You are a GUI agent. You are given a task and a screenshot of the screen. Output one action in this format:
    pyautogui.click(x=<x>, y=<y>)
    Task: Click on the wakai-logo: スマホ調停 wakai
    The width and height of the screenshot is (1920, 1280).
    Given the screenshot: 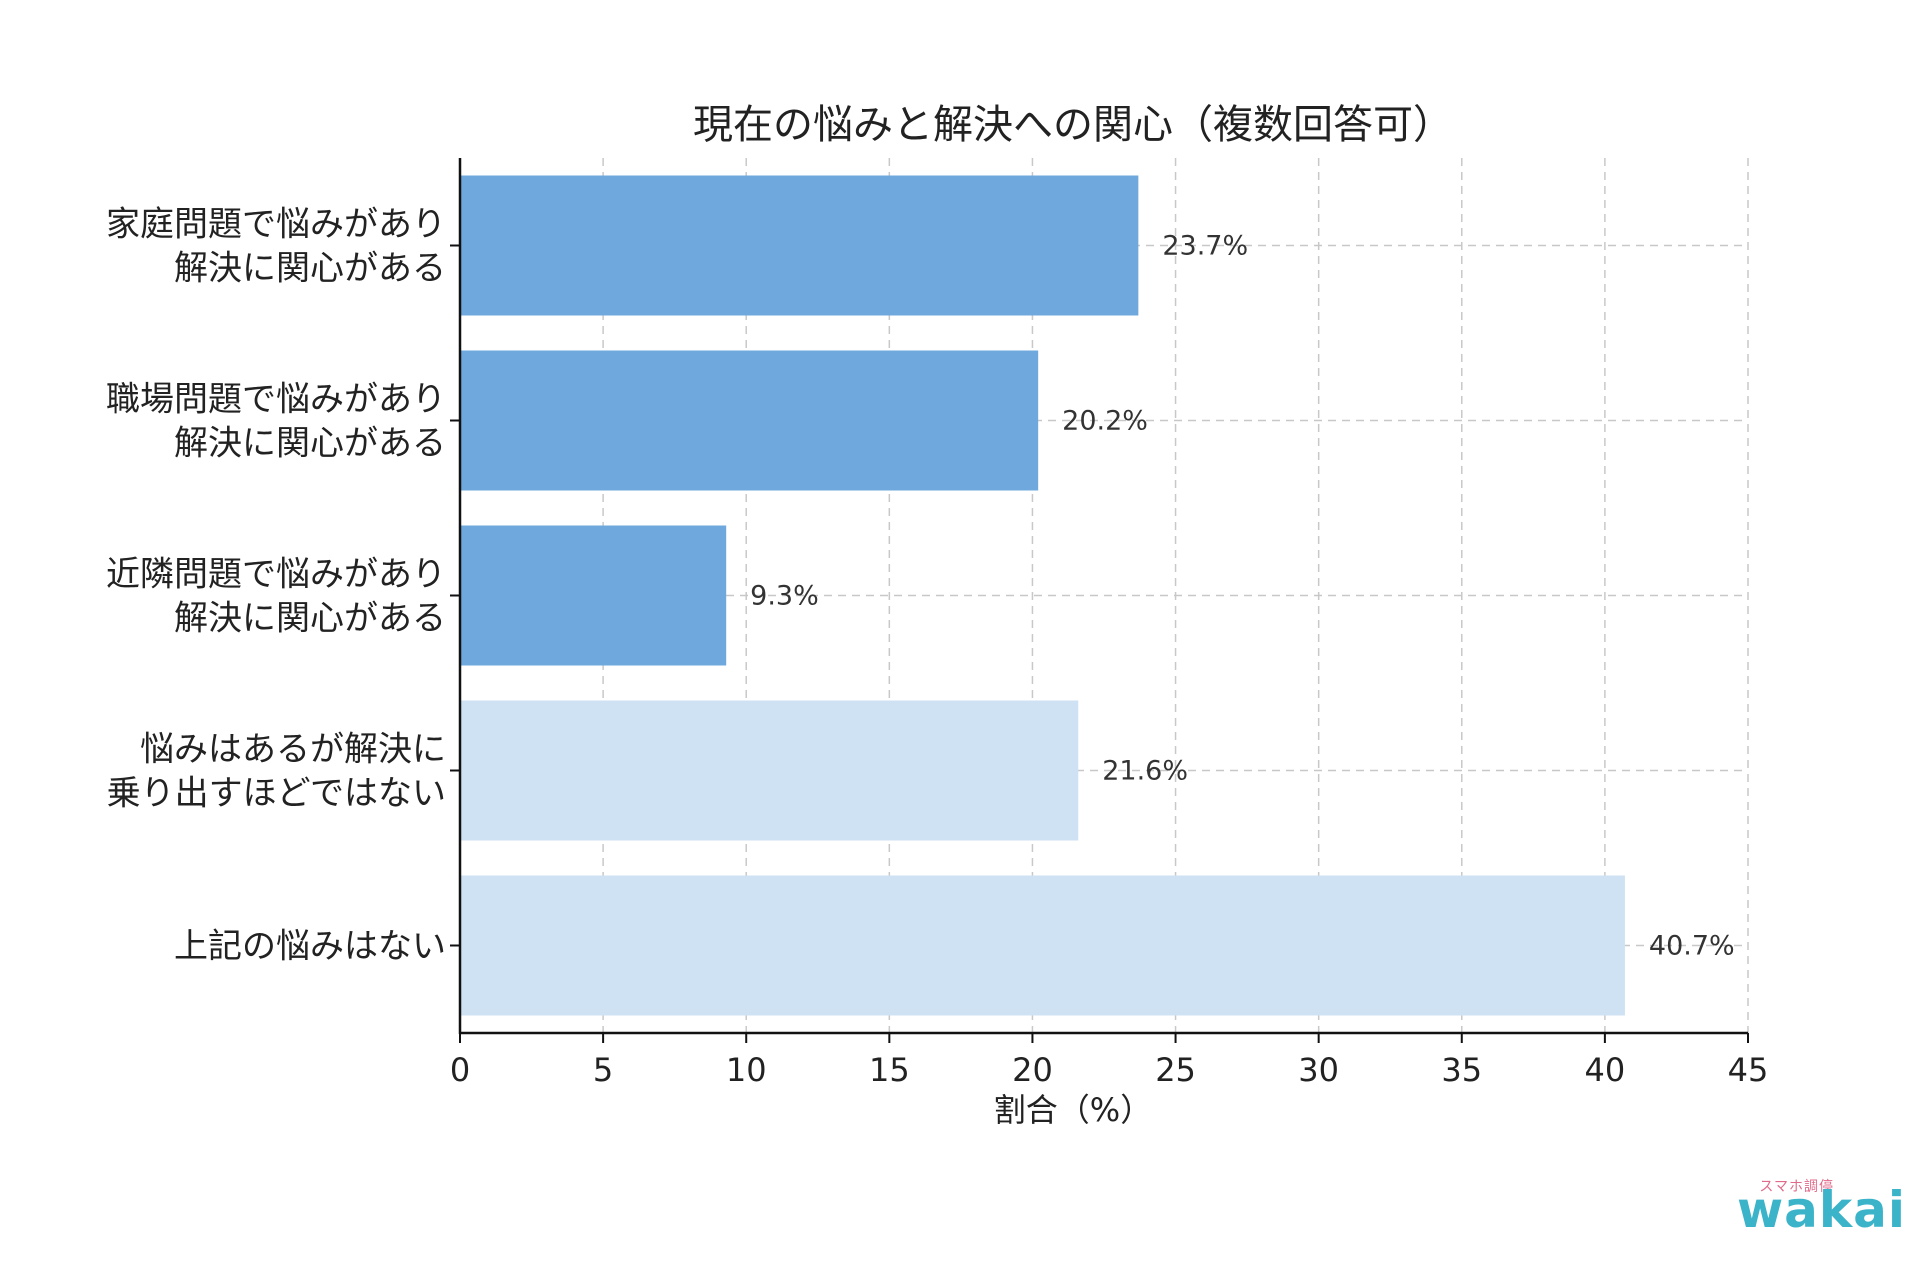 What is the action you would take?
    pyautogui.click(x=1816, y=1206)
    